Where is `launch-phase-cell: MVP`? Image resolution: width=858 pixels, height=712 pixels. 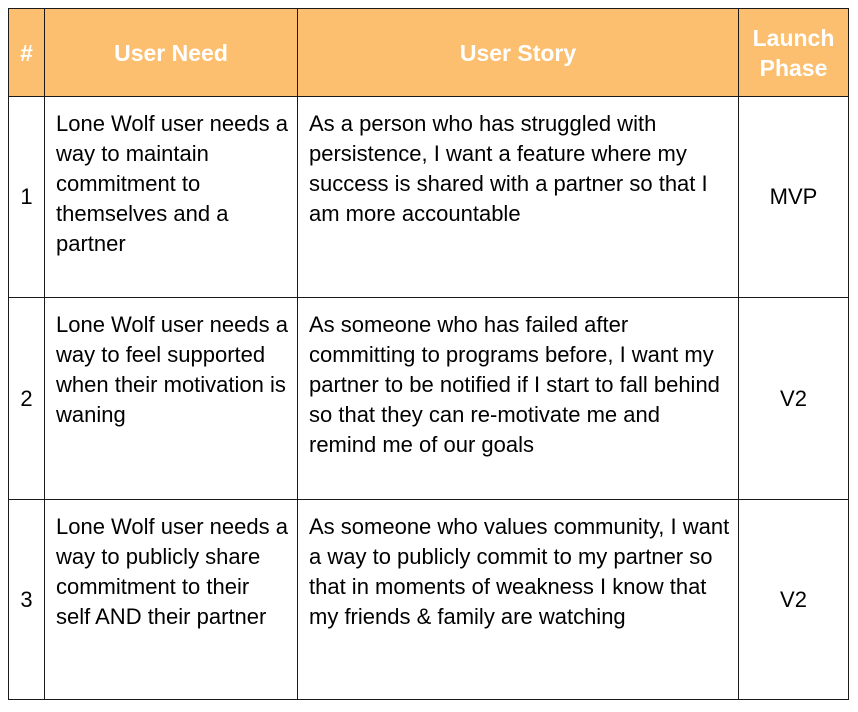 launch-phase-cell: MVP is located at coordinates (793, 197).